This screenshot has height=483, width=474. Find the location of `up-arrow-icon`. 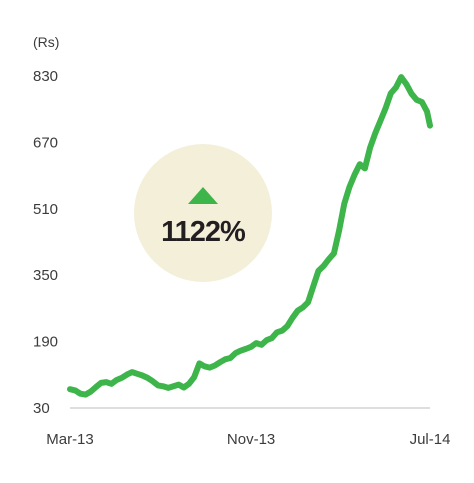

up-arrow-icon is located at coordinates (203, 195).